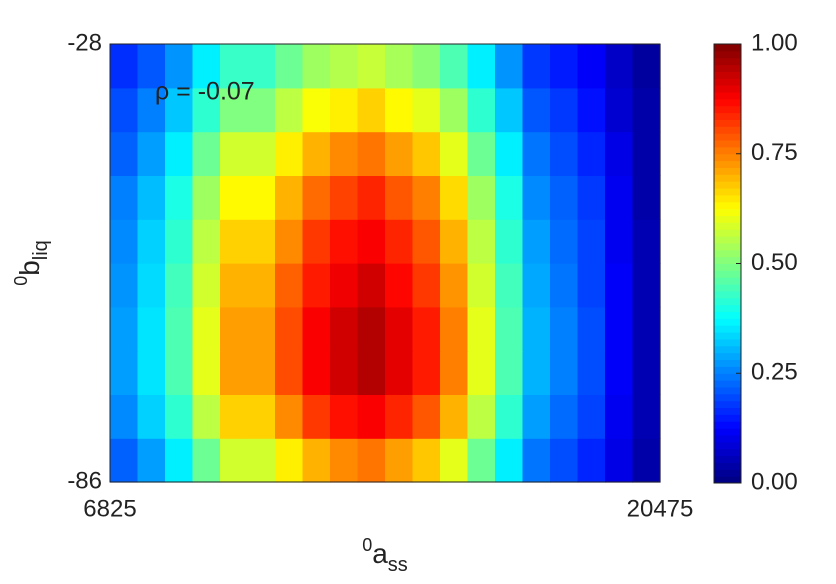 The height and width of the screenshot is (584, 836). I want to click on colorbar: 0.00 0.25 0.50 0.75 1.00, so click(755, 262).